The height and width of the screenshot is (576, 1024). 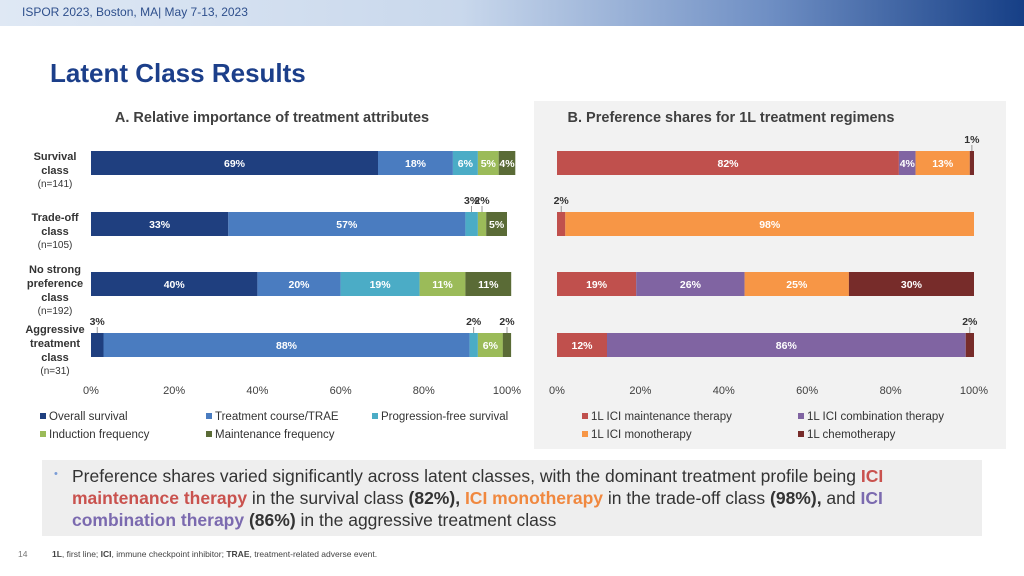 I want to click on x-tick-label: 100%, so click(x=507, y=391).